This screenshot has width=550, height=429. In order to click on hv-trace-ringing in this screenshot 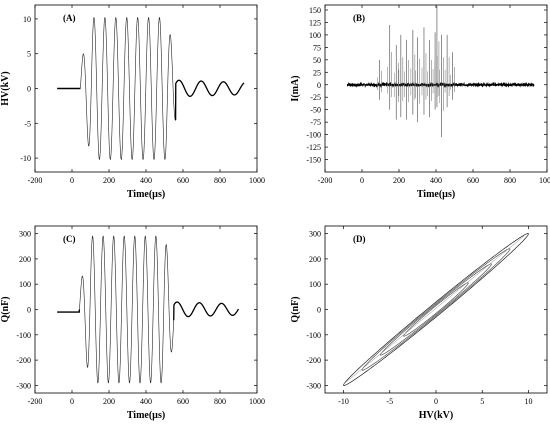, I will do `click(209, 100)`.